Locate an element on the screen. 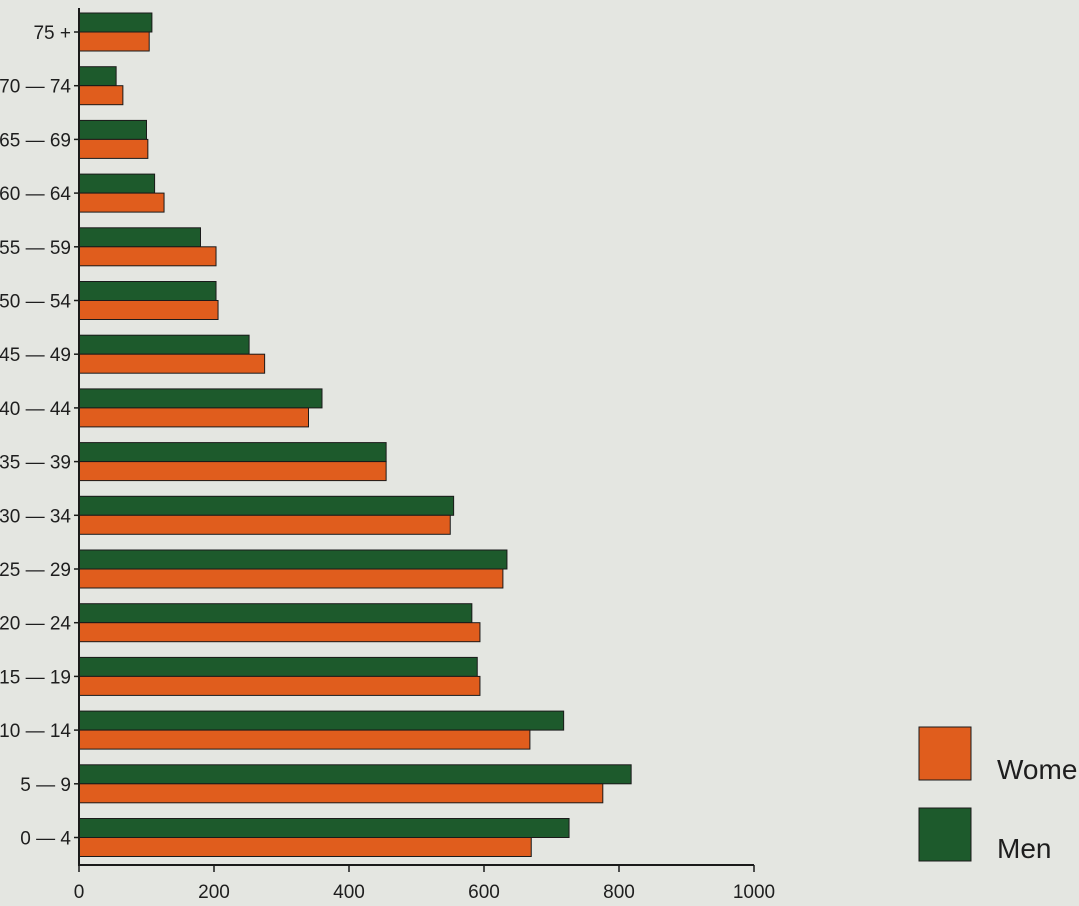  y-tick-label-0-4: 0 — 4 is located at coordinates (45, 839).